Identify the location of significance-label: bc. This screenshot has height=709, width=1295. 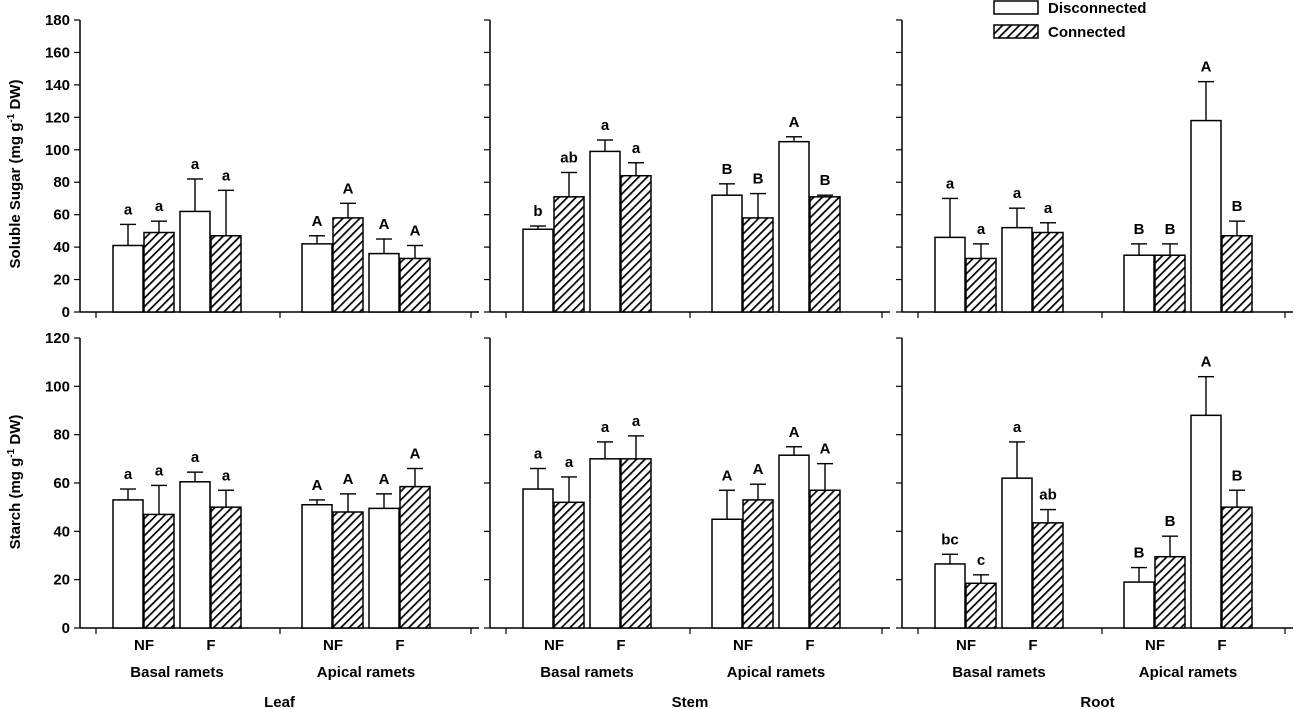
(950, 539).